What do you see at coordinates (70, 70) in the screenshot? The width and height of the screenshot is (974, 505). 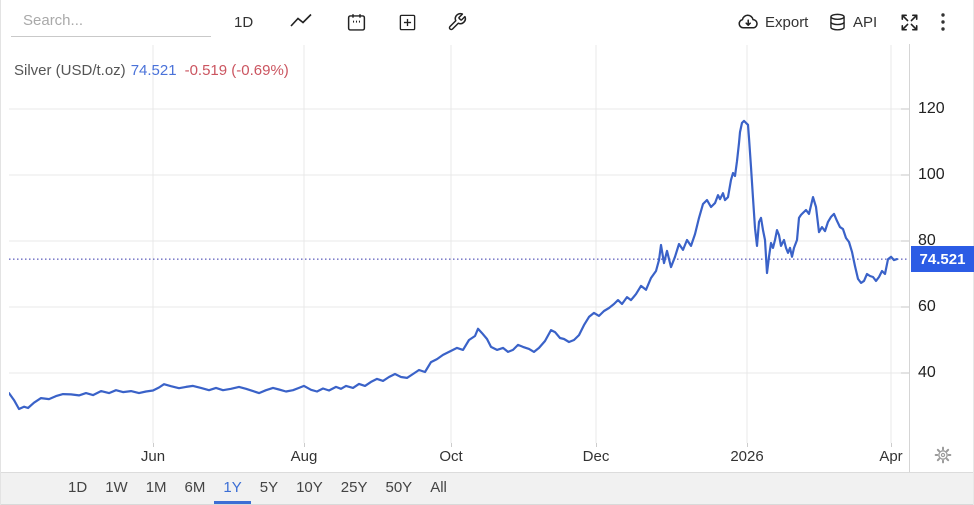 I see `instrument-name: Silver (USD/t.oz)` at bounding box center [70, 70].